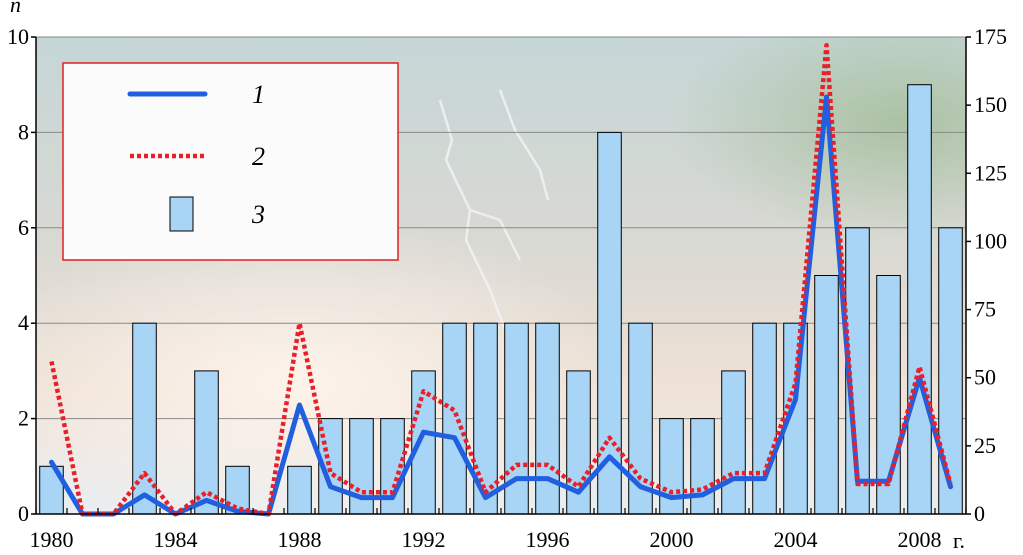  Describe the element at coordinates (985, 377) in the screenshot. I see `right-tick-label: 50` at that location.